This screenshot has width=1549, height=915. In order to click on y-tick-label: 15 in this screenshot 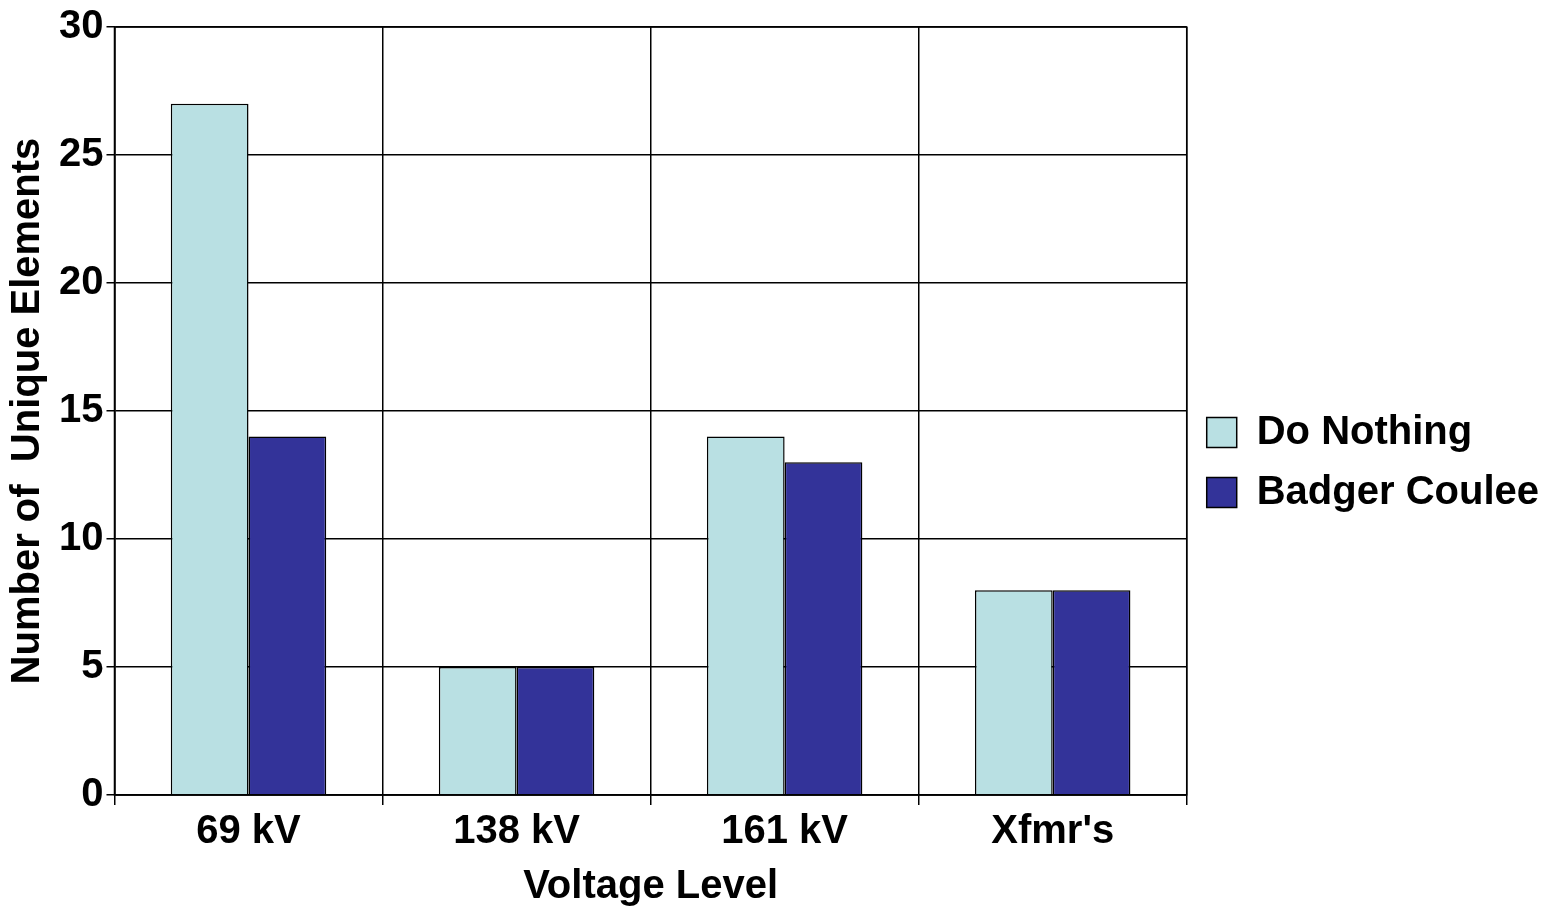, I will do `click(81, 408)`.